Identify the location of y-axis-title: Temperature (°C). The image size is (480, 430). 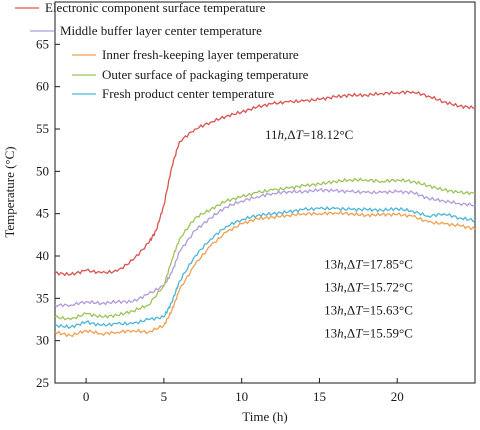
(9, 191).